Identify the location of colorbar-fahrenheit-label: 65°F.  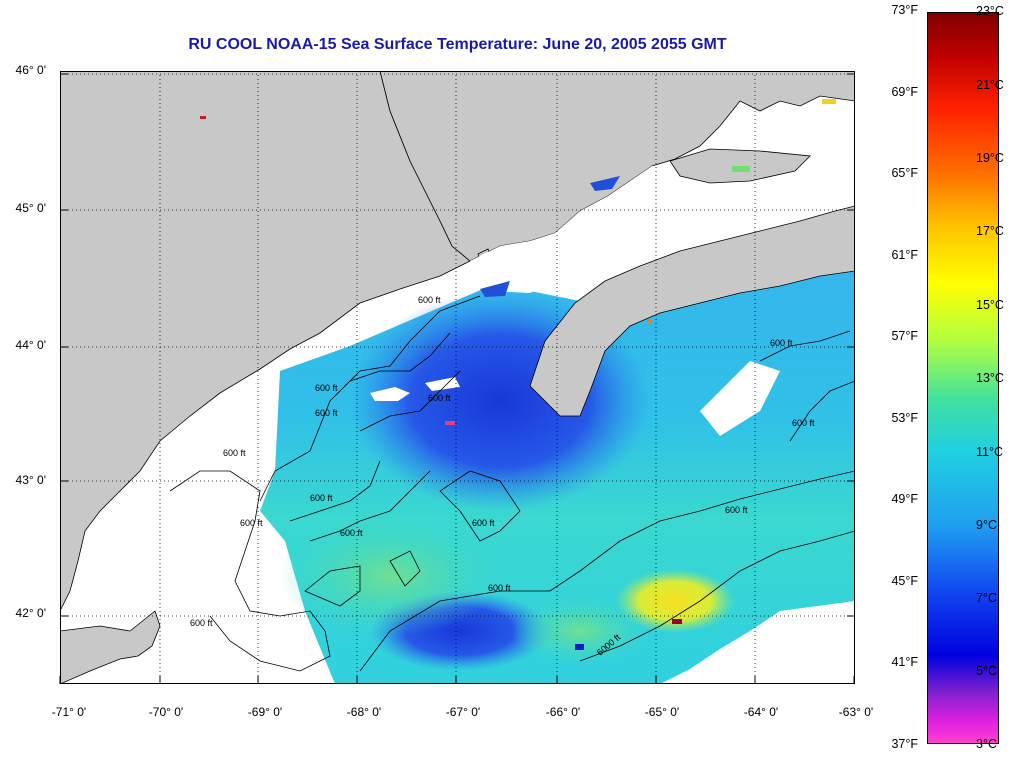
(904, 173).